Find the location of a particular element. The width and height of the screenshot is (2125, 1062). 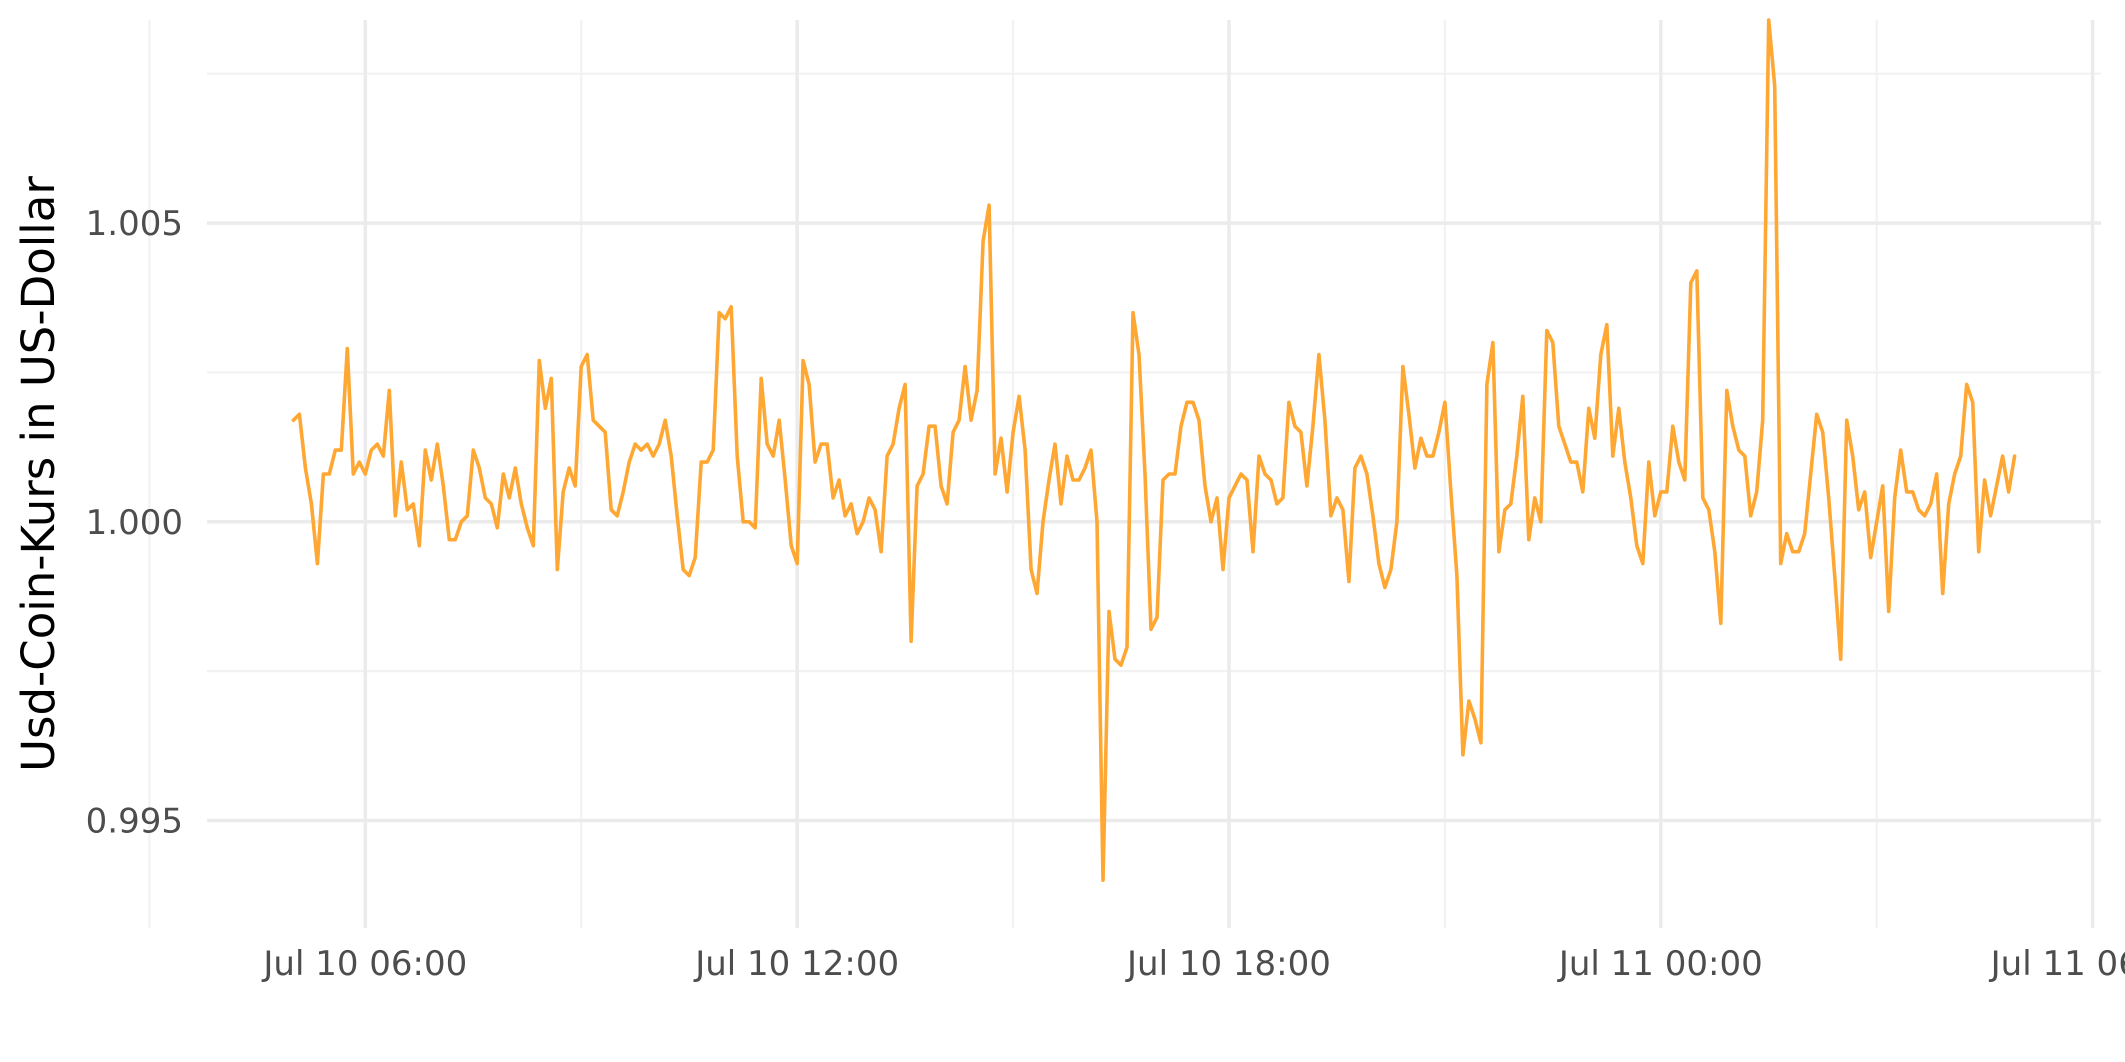

y-tick-label: 1.000 is located at coordinates (134, 523).